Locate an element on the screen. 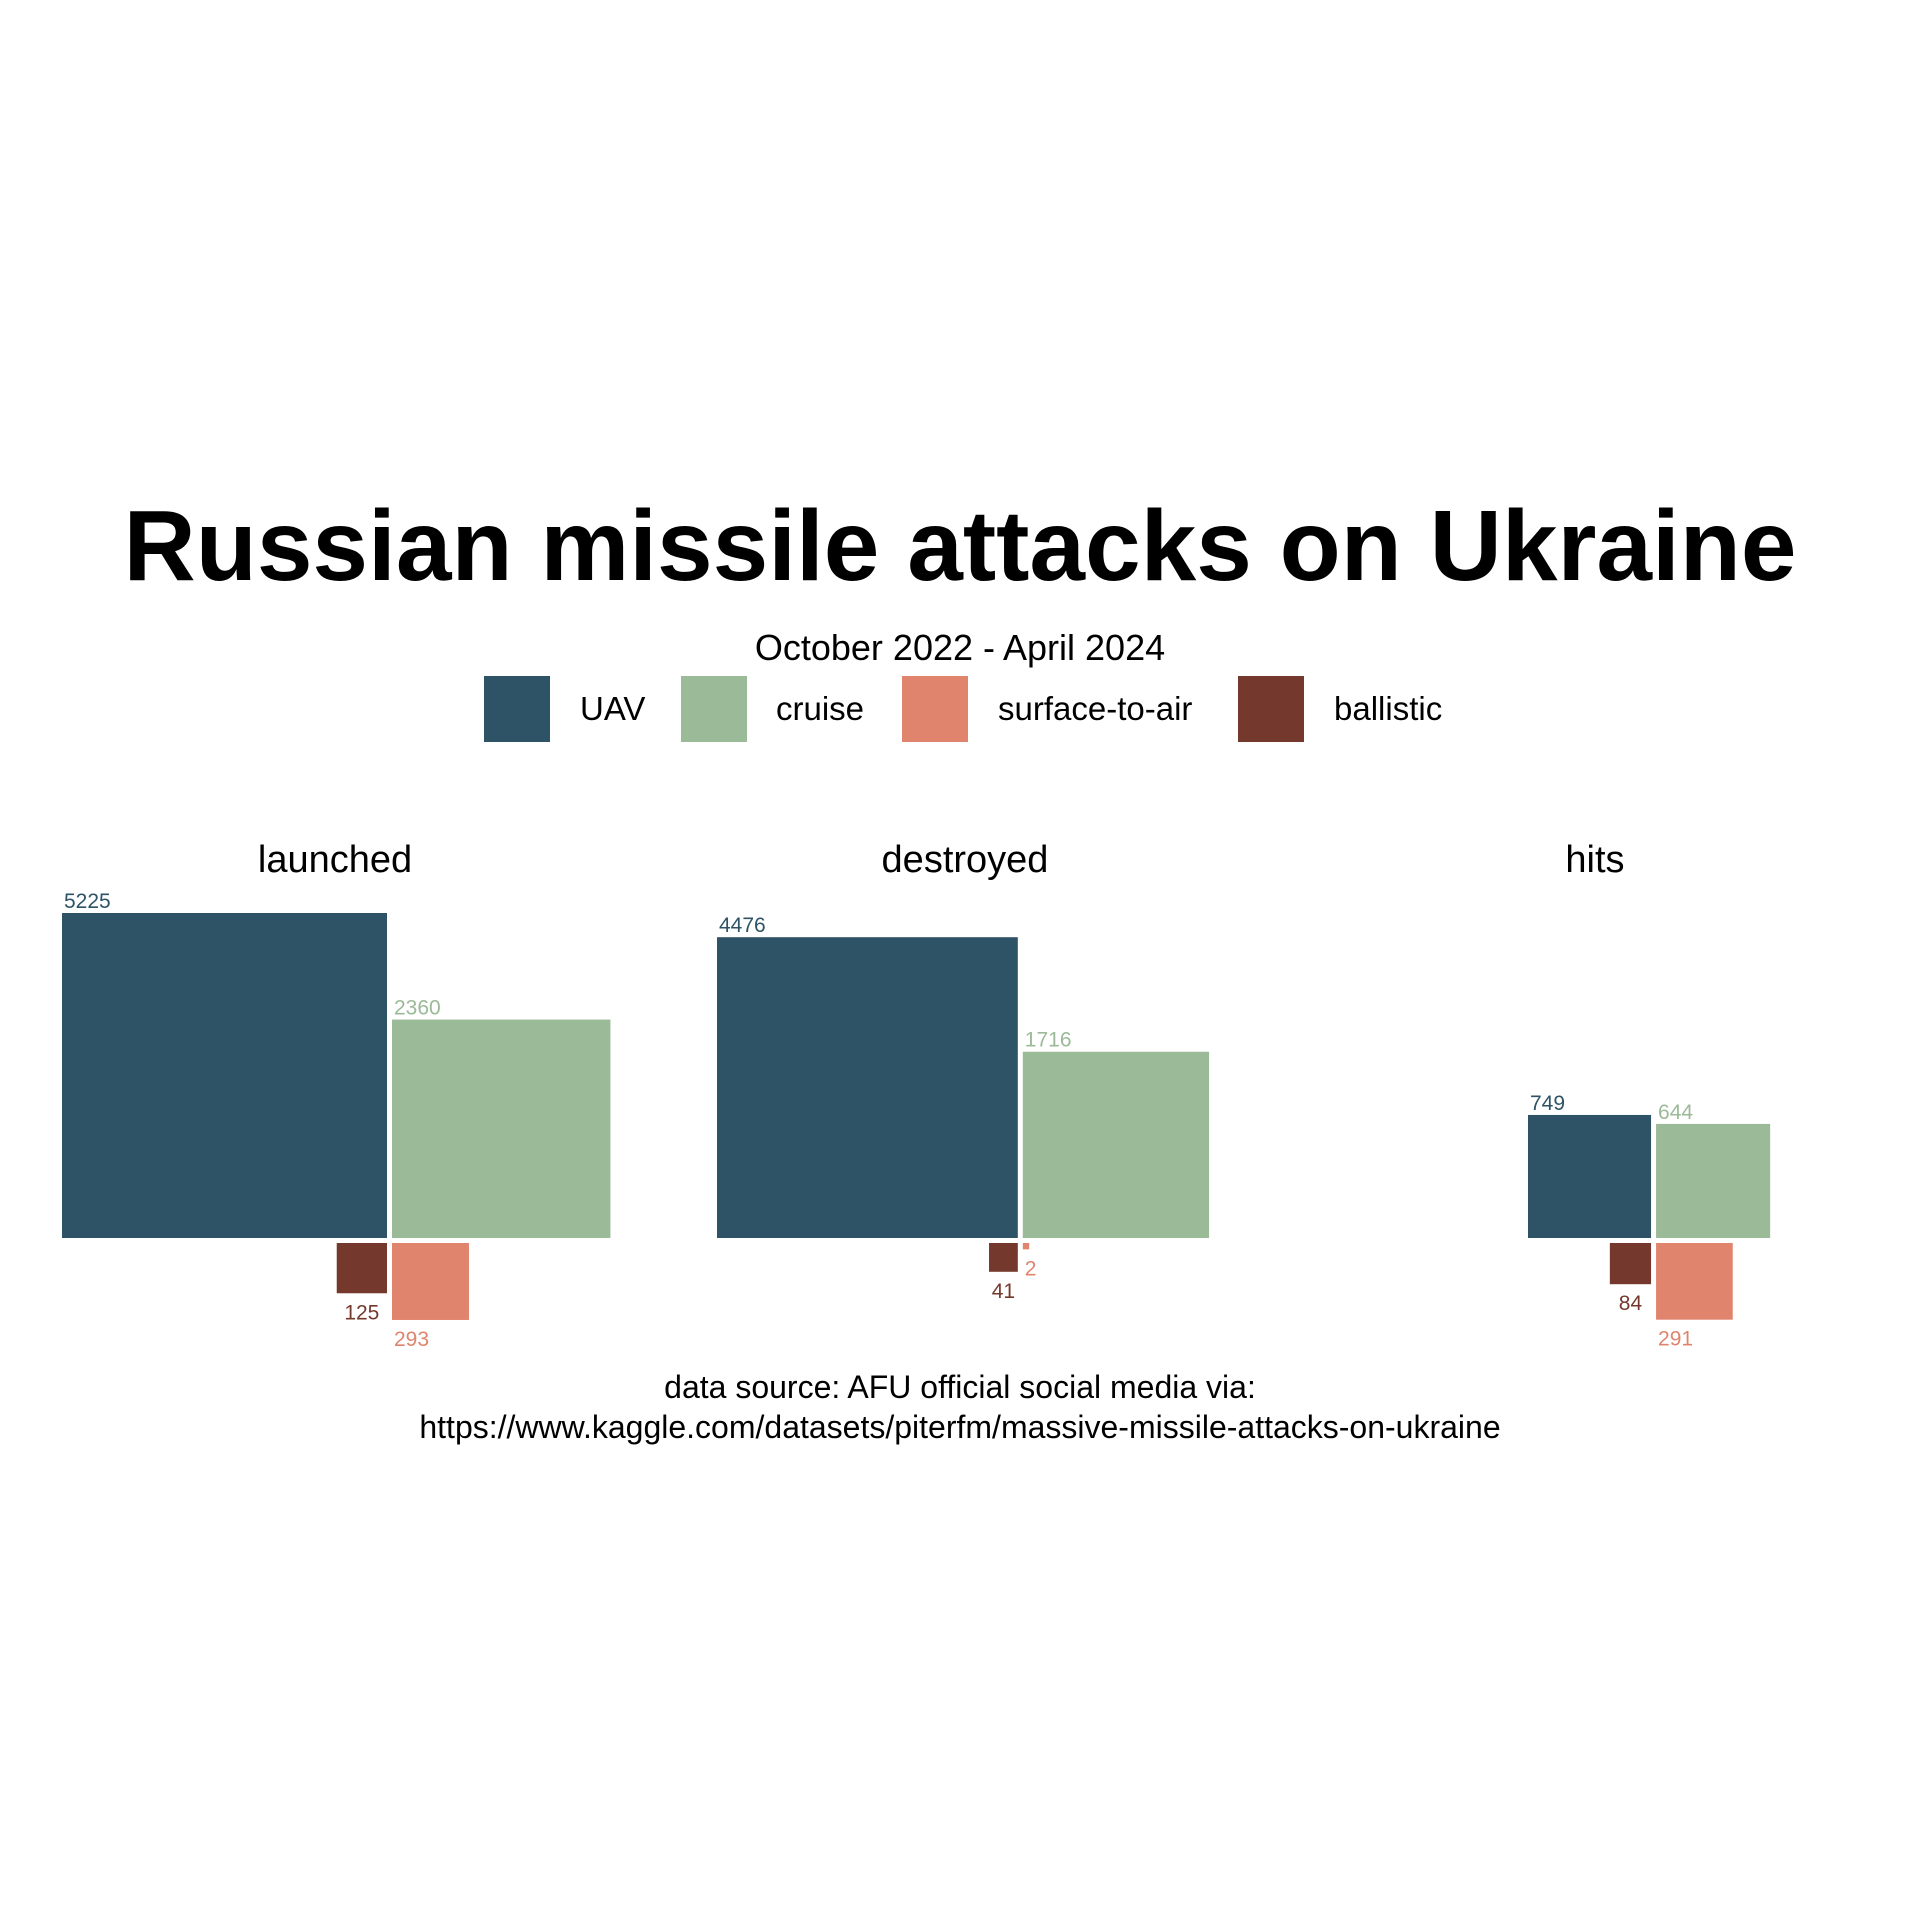 The width and height of the screenshot is (1920, 1920). legend-swatch-ballistic is located at coordinates (1271, 709).